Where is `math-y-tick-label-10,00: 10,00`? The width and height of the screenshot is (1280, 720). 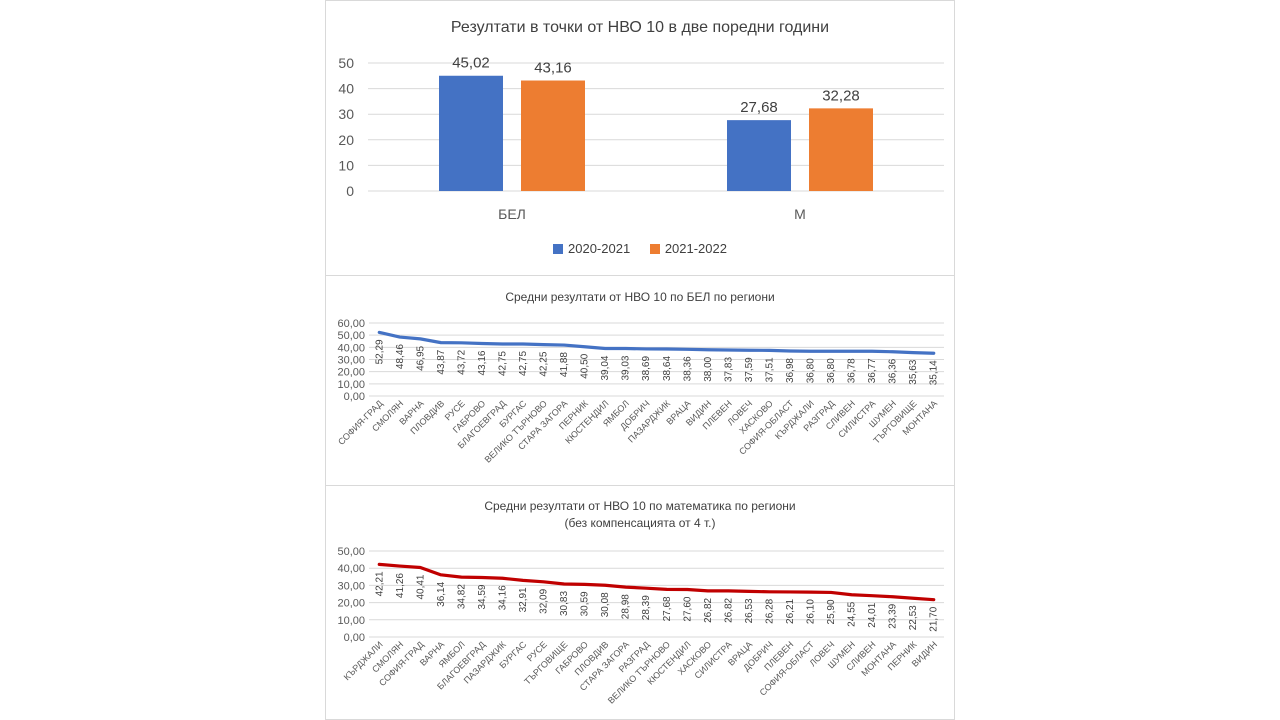
math-y-tick-label-10,00: 10,00 is located at coordinates (351, 621).